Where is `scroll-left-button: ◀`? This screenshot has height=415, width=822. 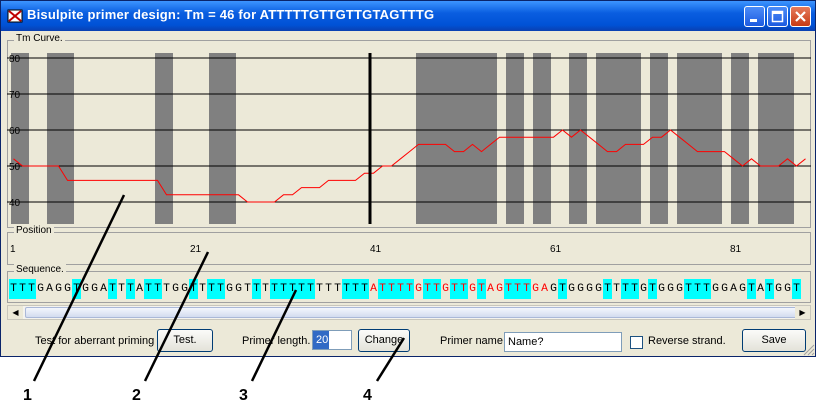 scroll-left-button: ◀ is located at coordinates (15, 312).